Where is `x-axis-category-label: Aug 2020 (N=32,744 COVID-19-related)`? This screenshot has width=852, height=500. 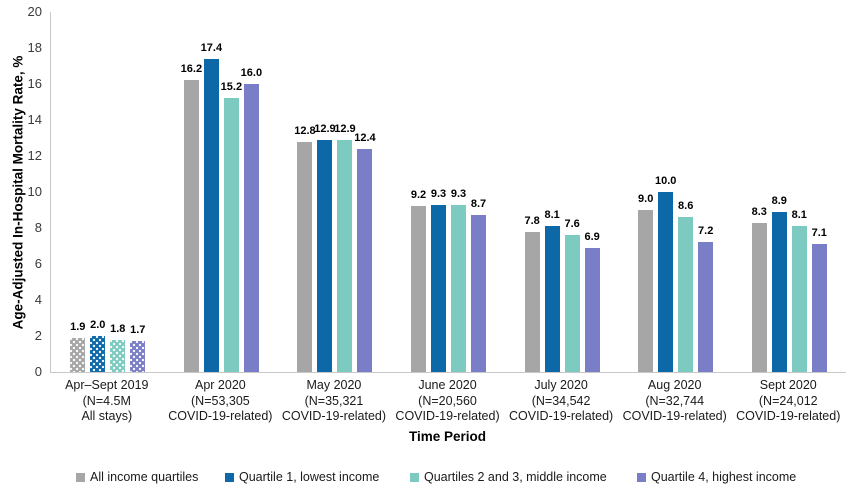
x-axis-category-label: Aug 2020 (N=32,744 COVID-19-related) is located at coordinates (675, 401).